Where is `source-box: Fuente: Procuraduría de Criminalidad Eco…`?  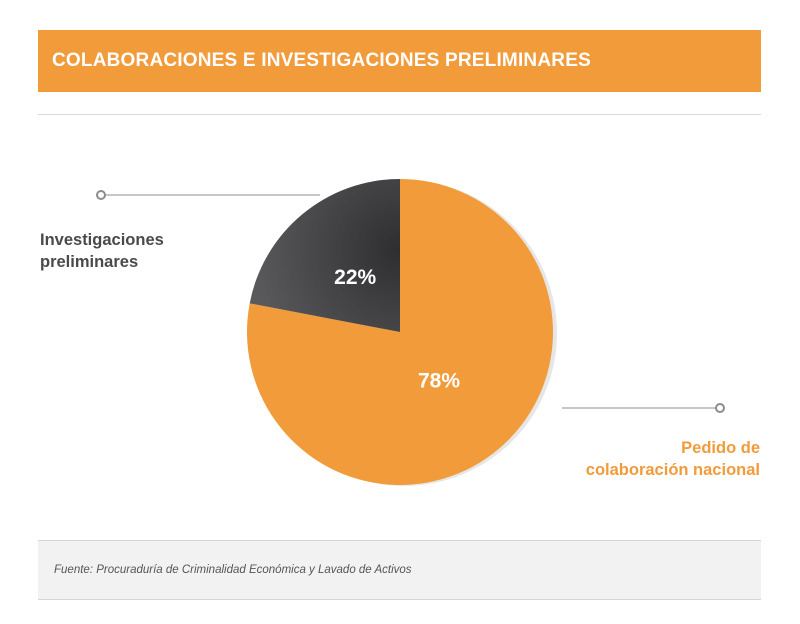
source-box: Fuente: Procuraduría de Criminalidad Eco… is located at coordinates (399, 570).